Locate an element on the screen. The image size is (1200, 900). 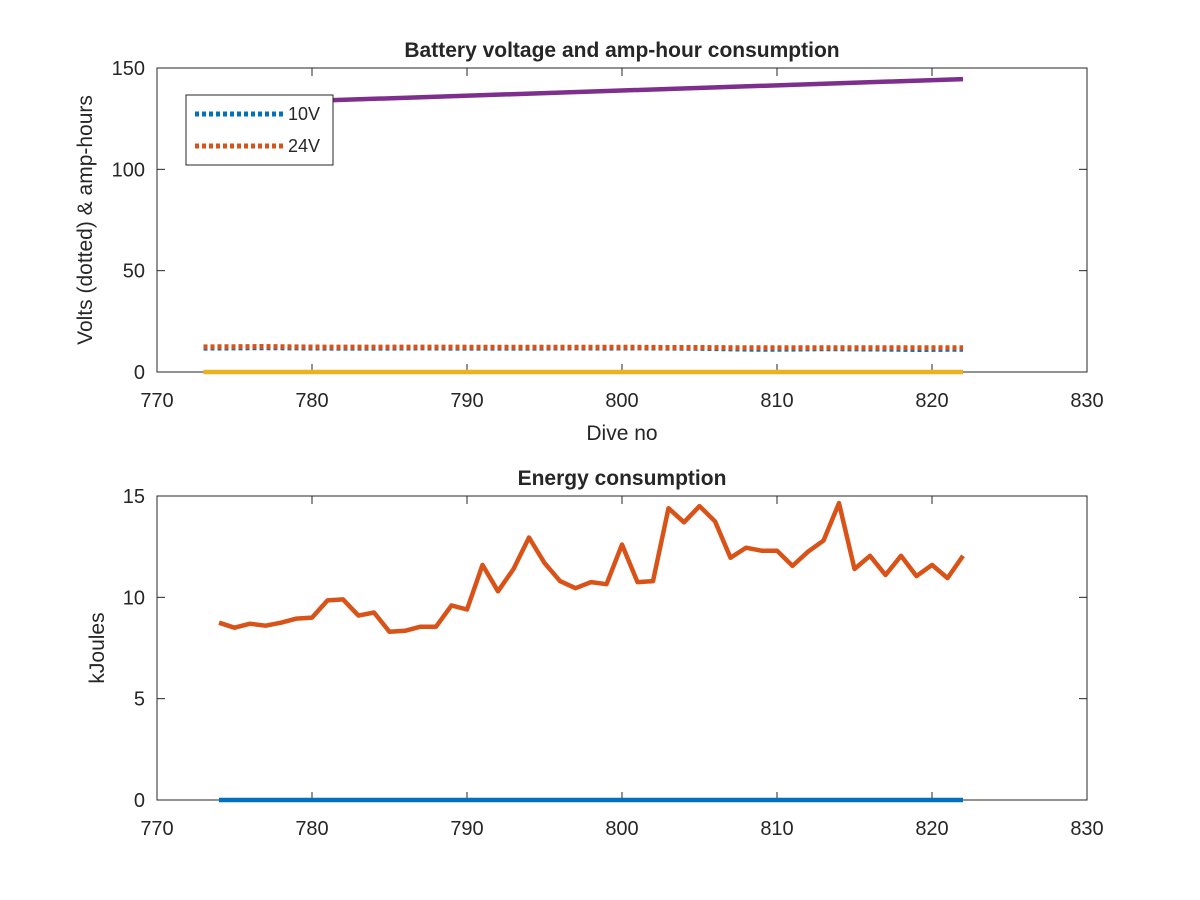
bottom-y-tick-label: 10 is located at coordinates (134, 598).